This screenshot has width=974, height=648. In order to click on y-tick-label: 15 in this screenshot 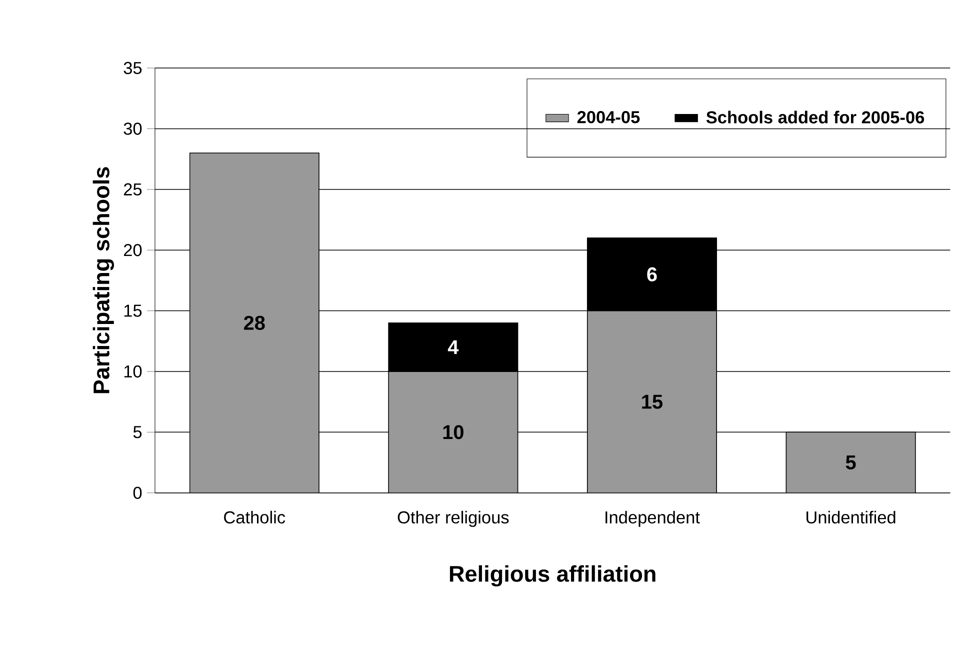, I will do `click(133, 310)`.